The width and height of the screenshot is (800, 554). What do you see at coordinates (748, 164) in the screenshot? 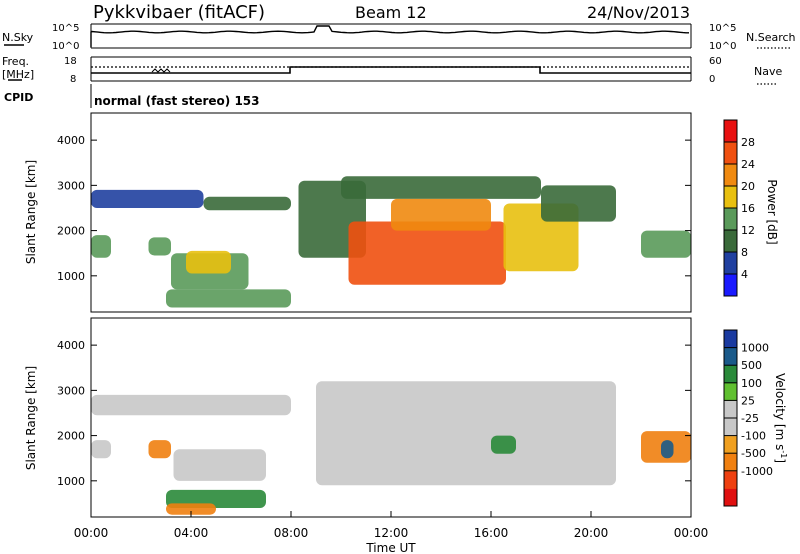
I see `power-colorbar-label-5: 24` at bounding box center [748, 164].